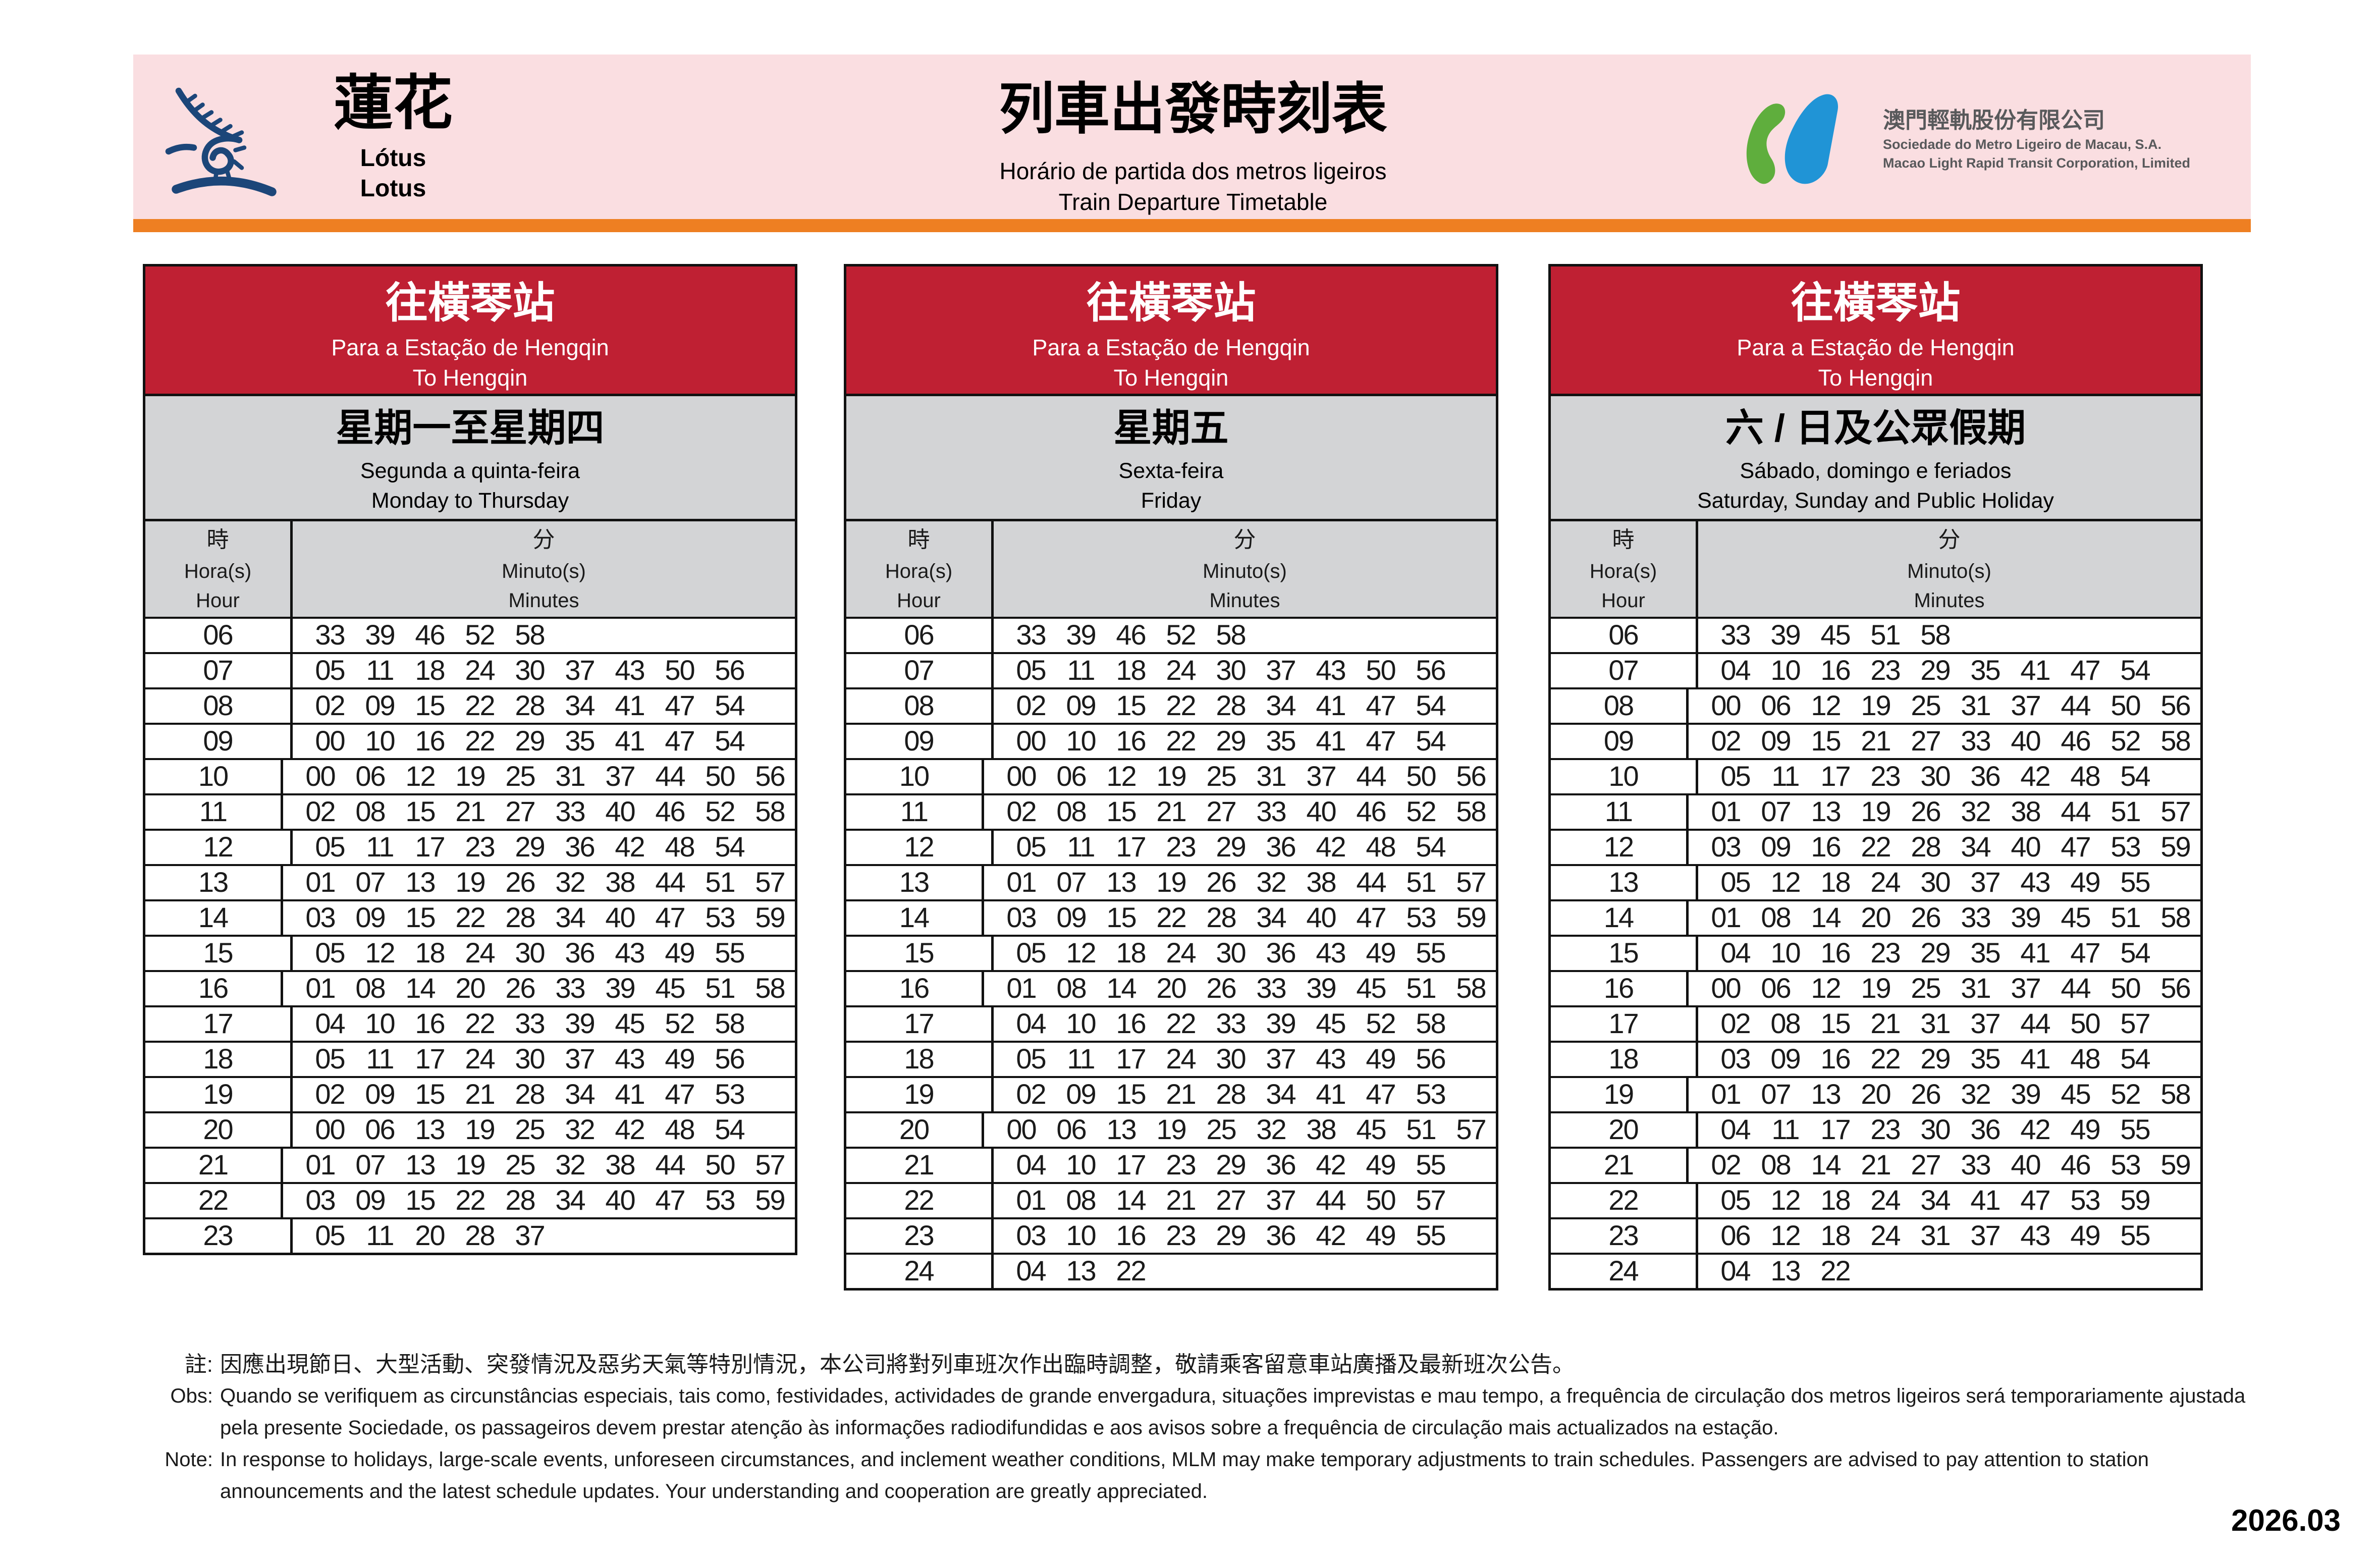 The image size is (2380, 1558). I want to click on day-zh: 星期一至星期四, so click(471, 428).